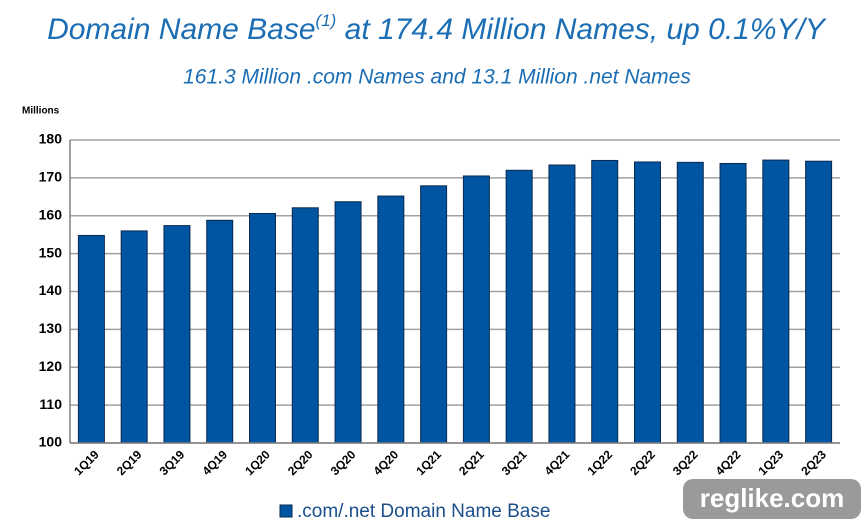  I want to click on watermark-box, so click(772, 499).